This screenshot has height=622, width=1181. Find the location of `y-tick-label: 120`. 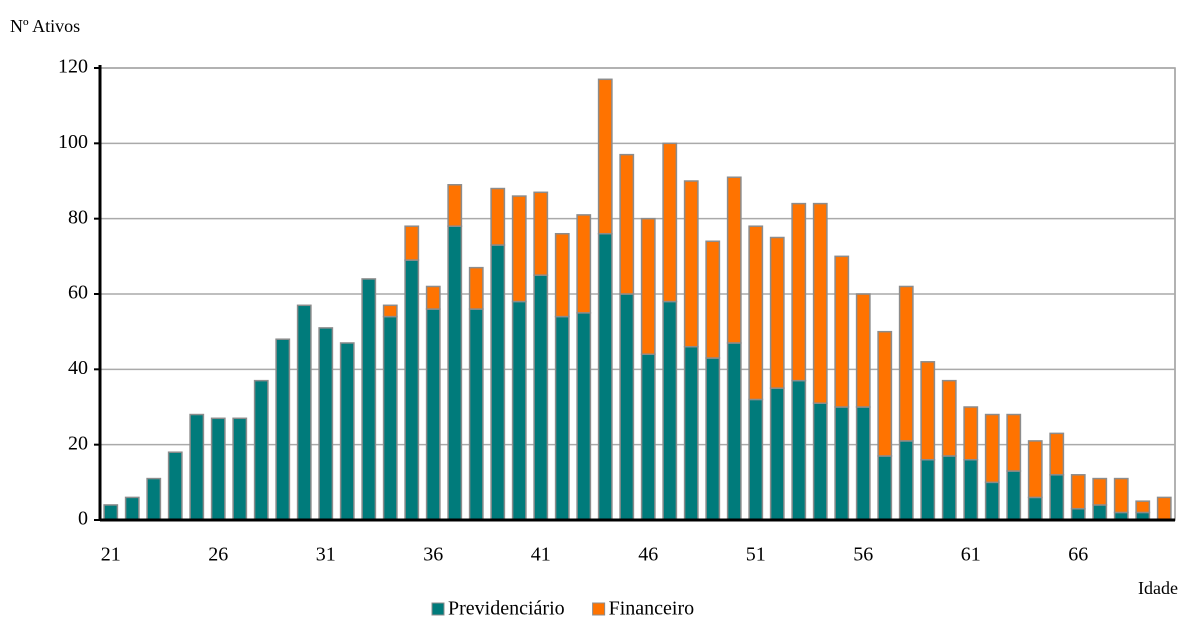

y-tick-label: 120 is located at coordinates (73, 67).